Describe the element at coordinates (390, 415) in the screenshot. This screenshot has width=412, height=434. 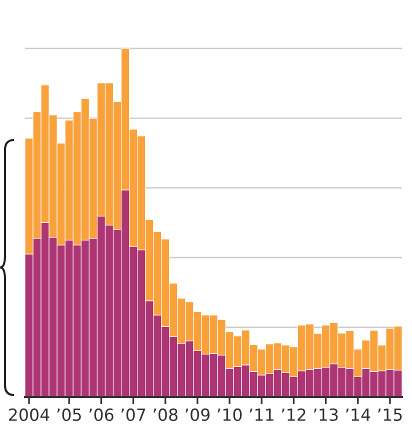
I see `x-tick-label: ’15` at that location.